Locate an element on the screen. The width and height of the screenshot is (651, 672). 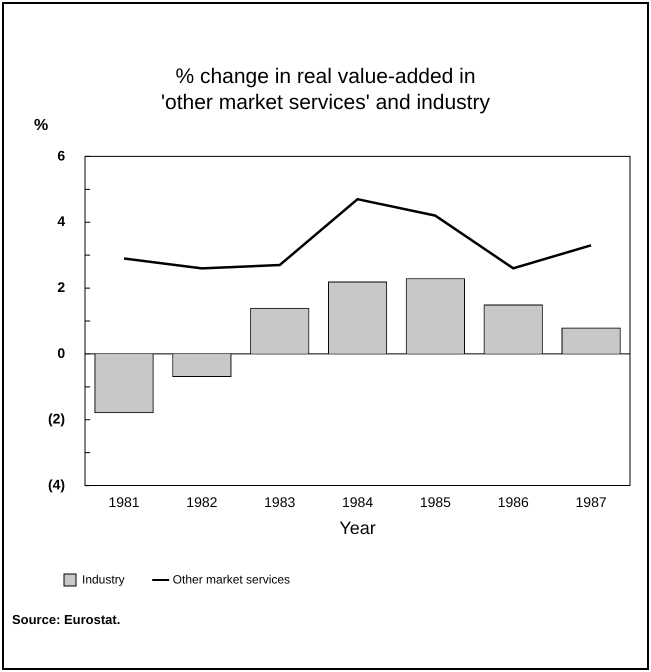
x-tick-label: 1987 is located at coordinates (591, 502).